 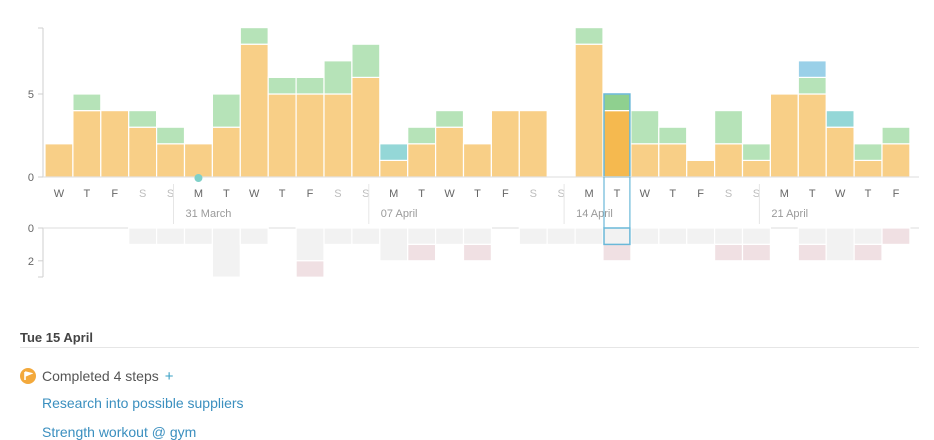 What do you see at coordinates (31, 229) in the screenshot?
I see `lower-y-tick-label: 0` at bounding box center [31, 229].